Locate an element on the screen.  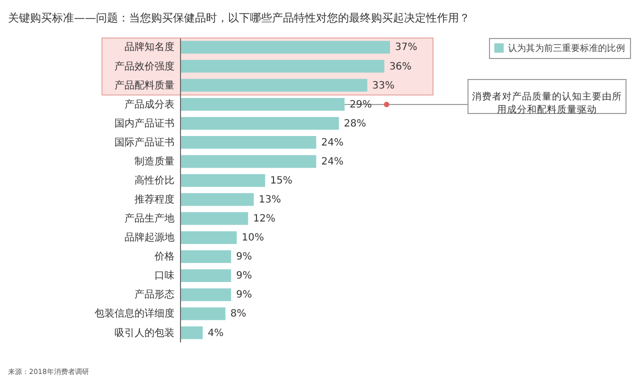
y-tick-label: 产品效价强度 is located at coordinates (144, 66).